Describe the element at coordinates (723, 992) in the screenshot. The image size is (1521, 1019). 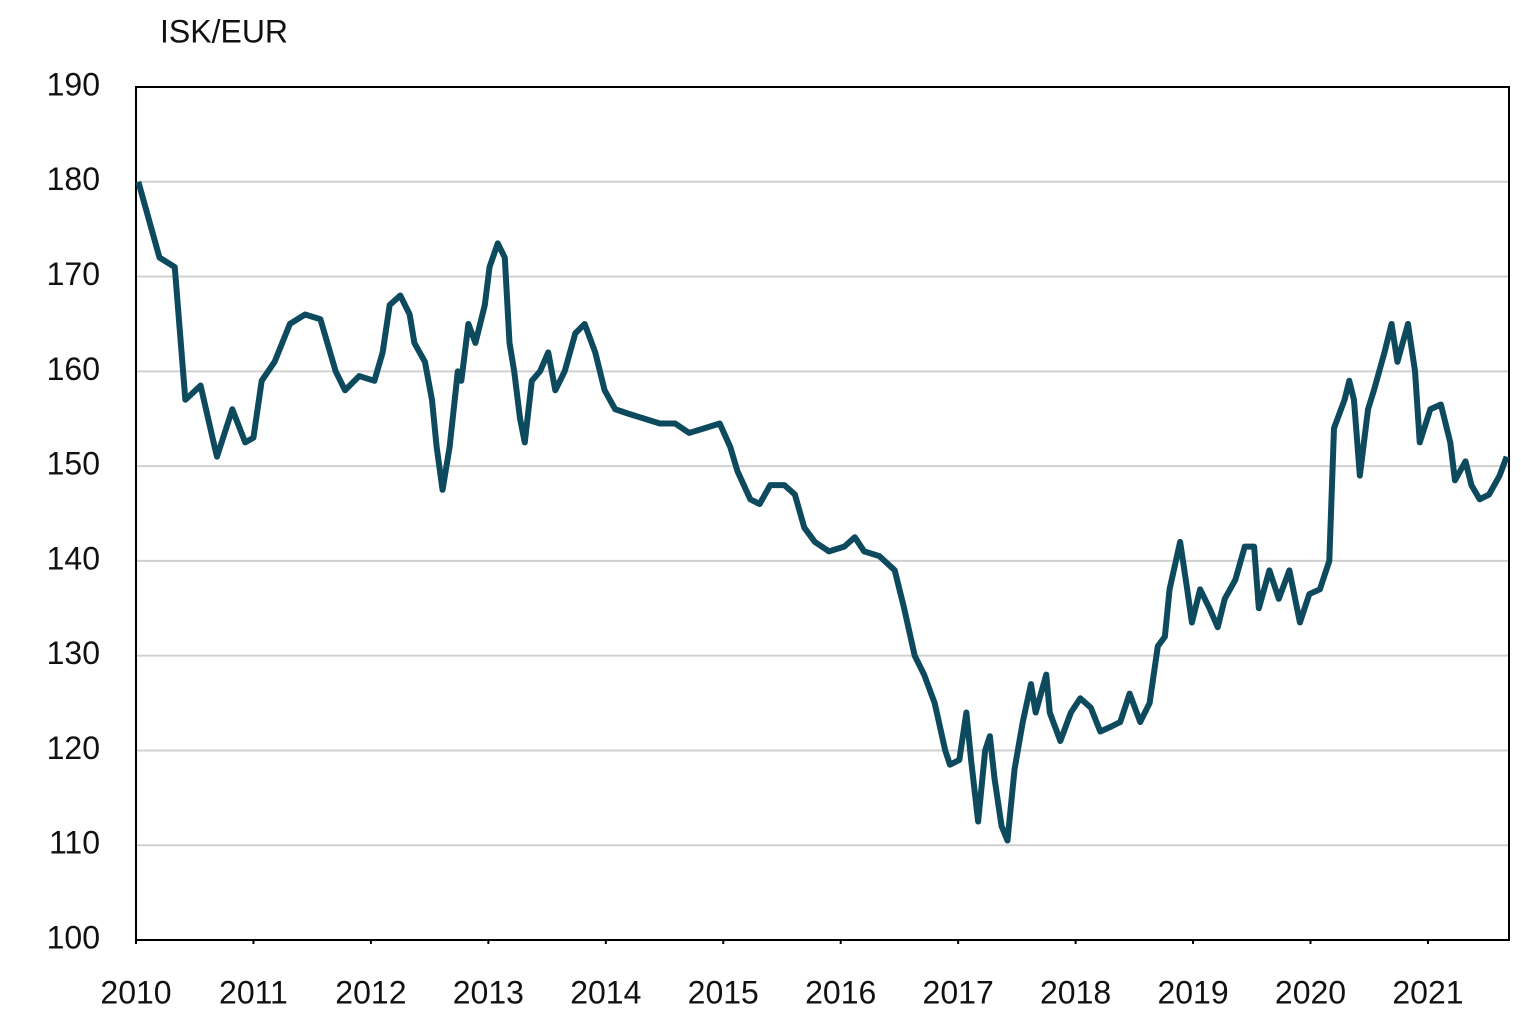
I see `x-tick-label: 2015` at that location.